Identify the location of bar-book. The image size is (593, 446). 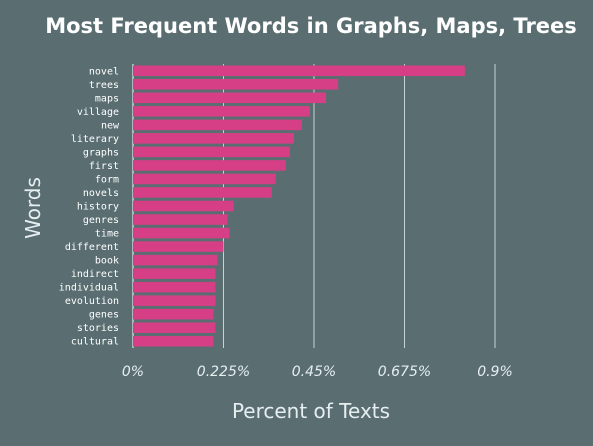
(175, 260).